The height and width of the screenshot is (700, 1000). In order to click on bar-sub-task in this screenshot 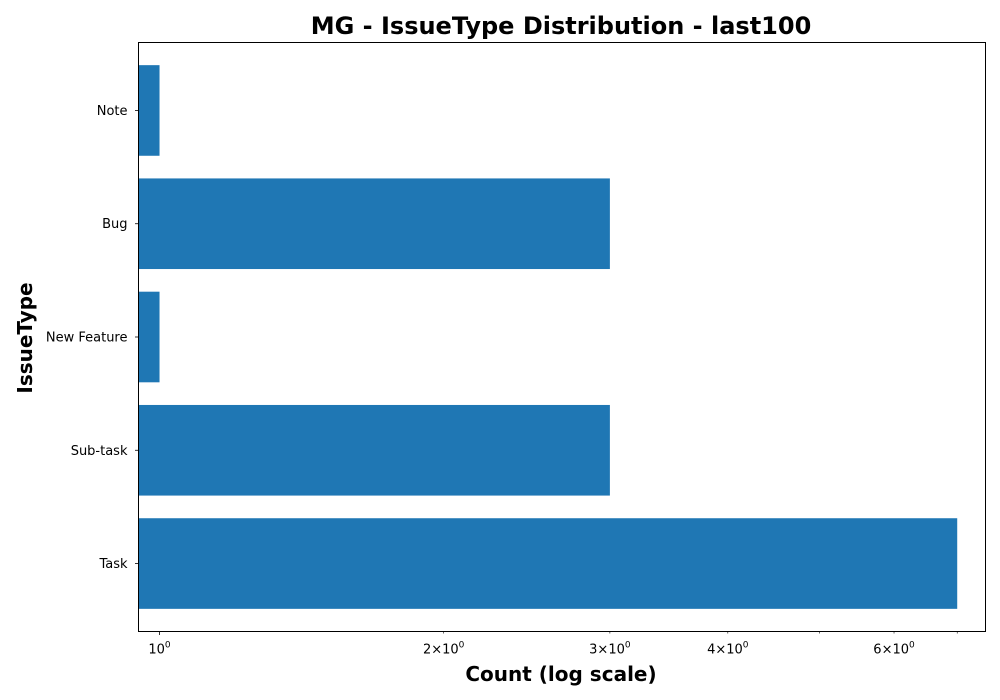, I will do `click(374, 450)`.